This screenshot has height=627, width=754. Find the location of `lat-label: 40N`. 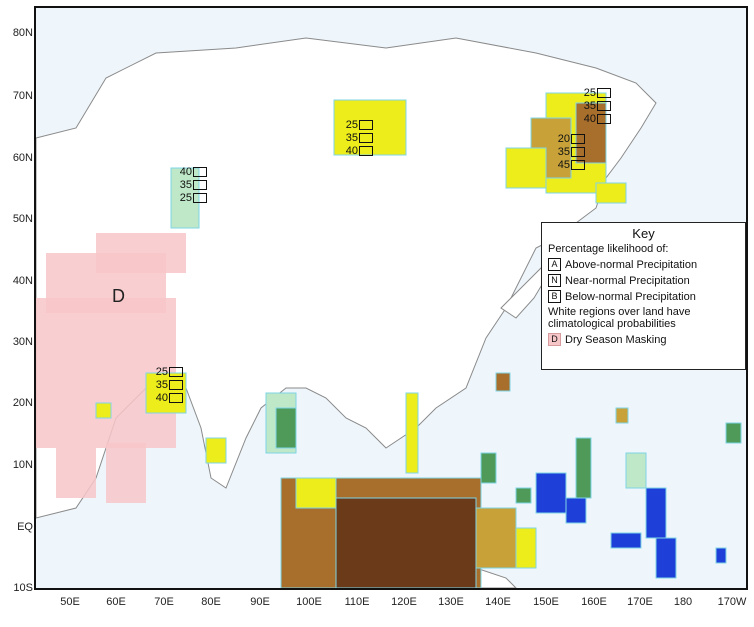

lat-label: 40N is located at coordinates (22, 281).